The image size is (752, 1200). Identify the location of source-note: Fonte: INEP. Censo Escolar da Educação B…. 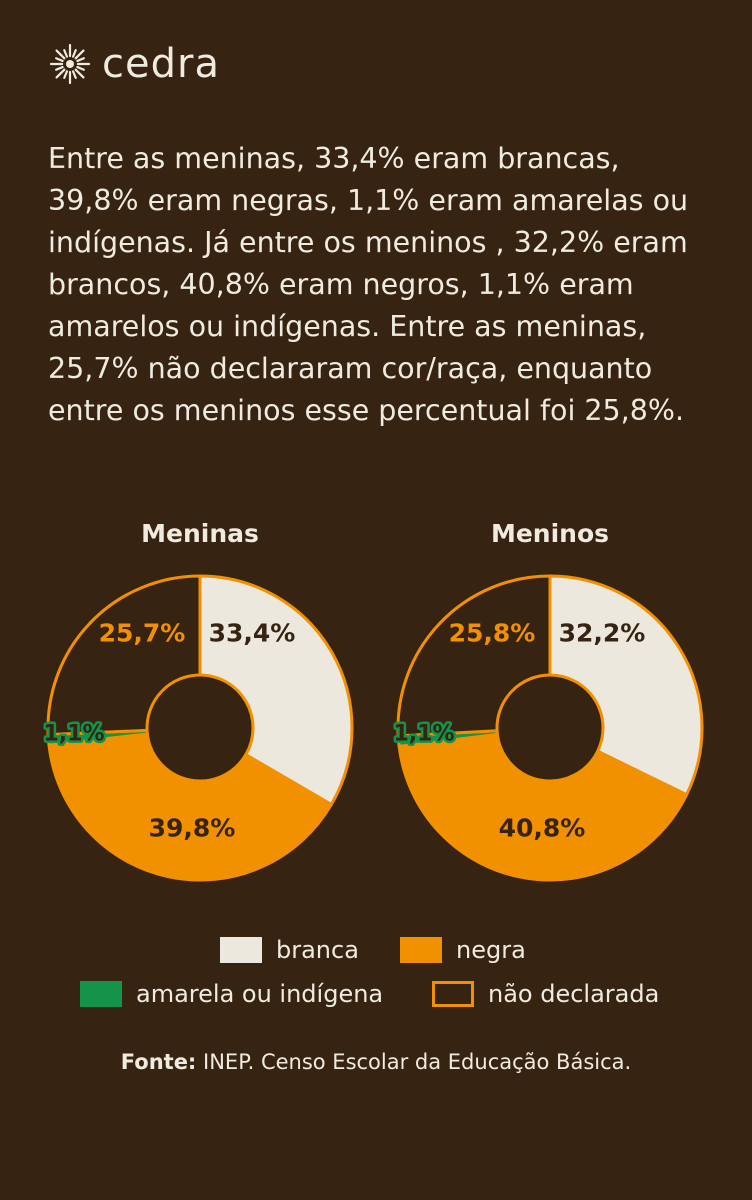
(376, 1062).